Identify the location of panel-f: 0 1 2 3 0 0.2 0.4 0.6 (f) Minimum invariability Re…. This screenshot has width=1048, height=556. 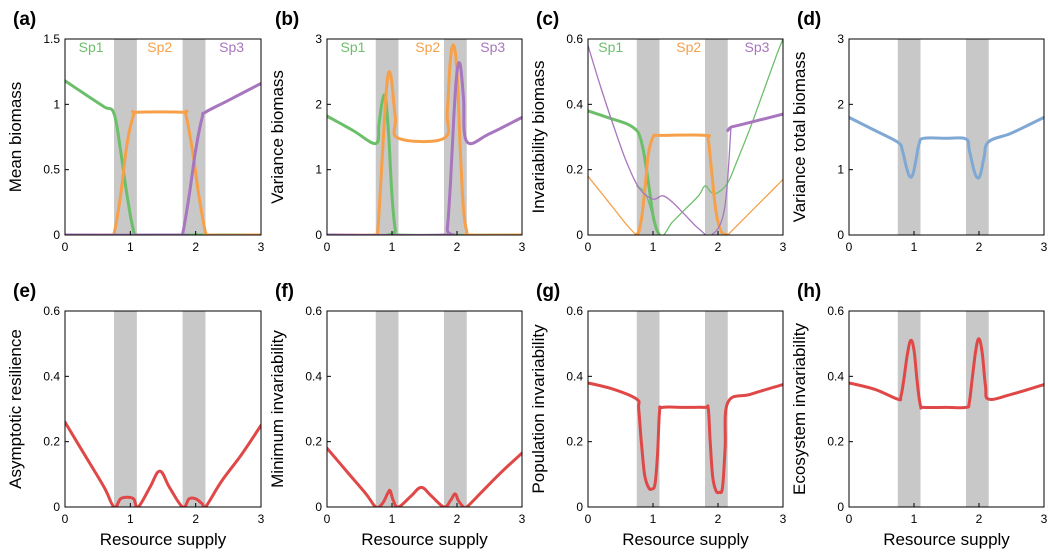
(397, 415).